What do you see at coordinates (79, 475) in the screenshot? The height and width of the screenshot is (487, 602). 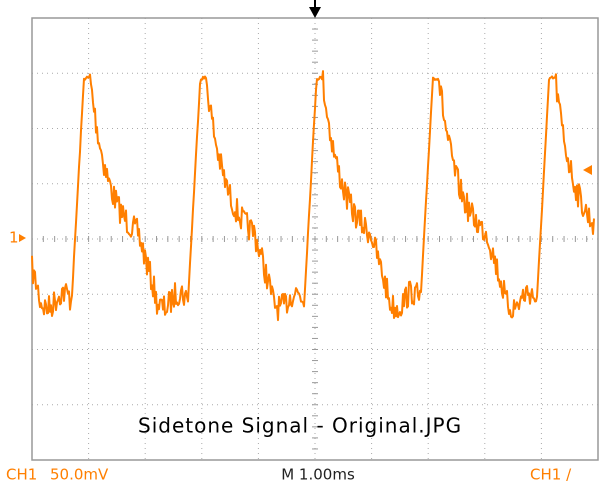 I see `volts-per-div: 50.0mV` at bounding box center [79, 475].